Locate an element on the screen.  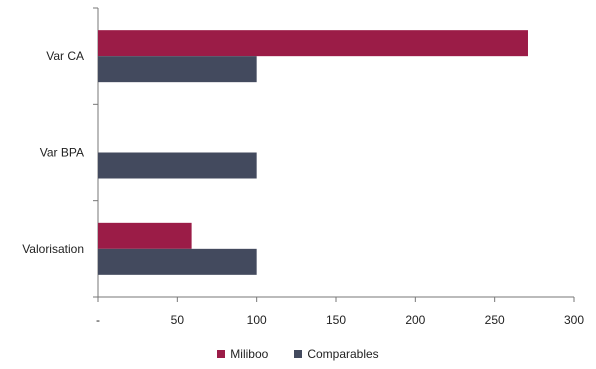
category-label: Var CA is located at coordinates (65, 56).